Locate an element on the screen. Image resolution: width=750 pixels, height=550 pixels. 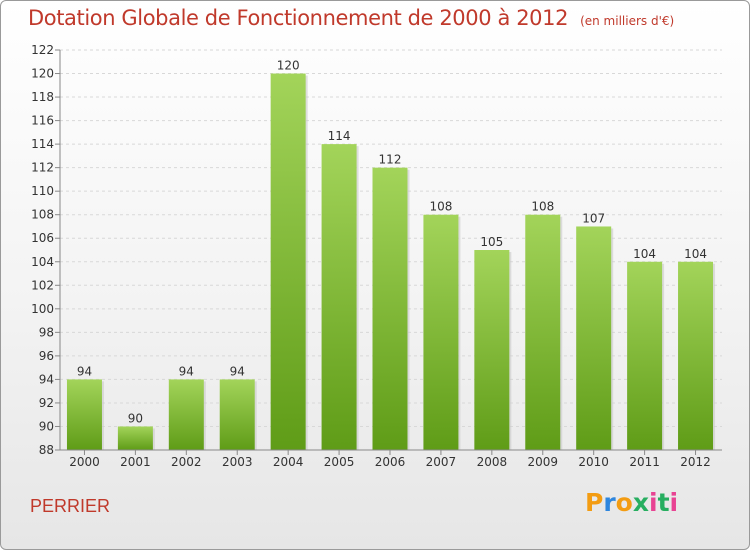
y-tick-label: 98 is located at coordinates (46, 332).